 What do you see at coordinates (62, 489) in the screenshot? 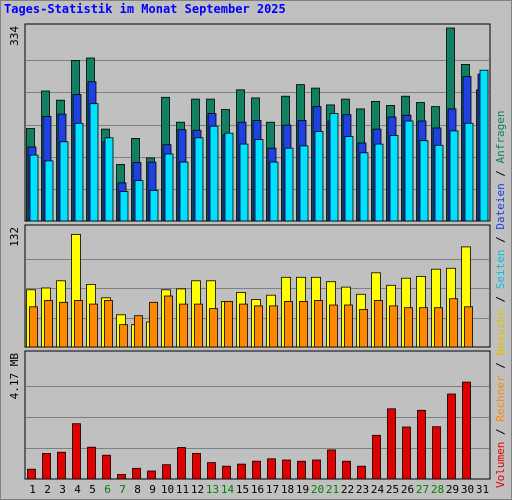
I see `x-label-day-3: 3` at bounding box center [62, 489].